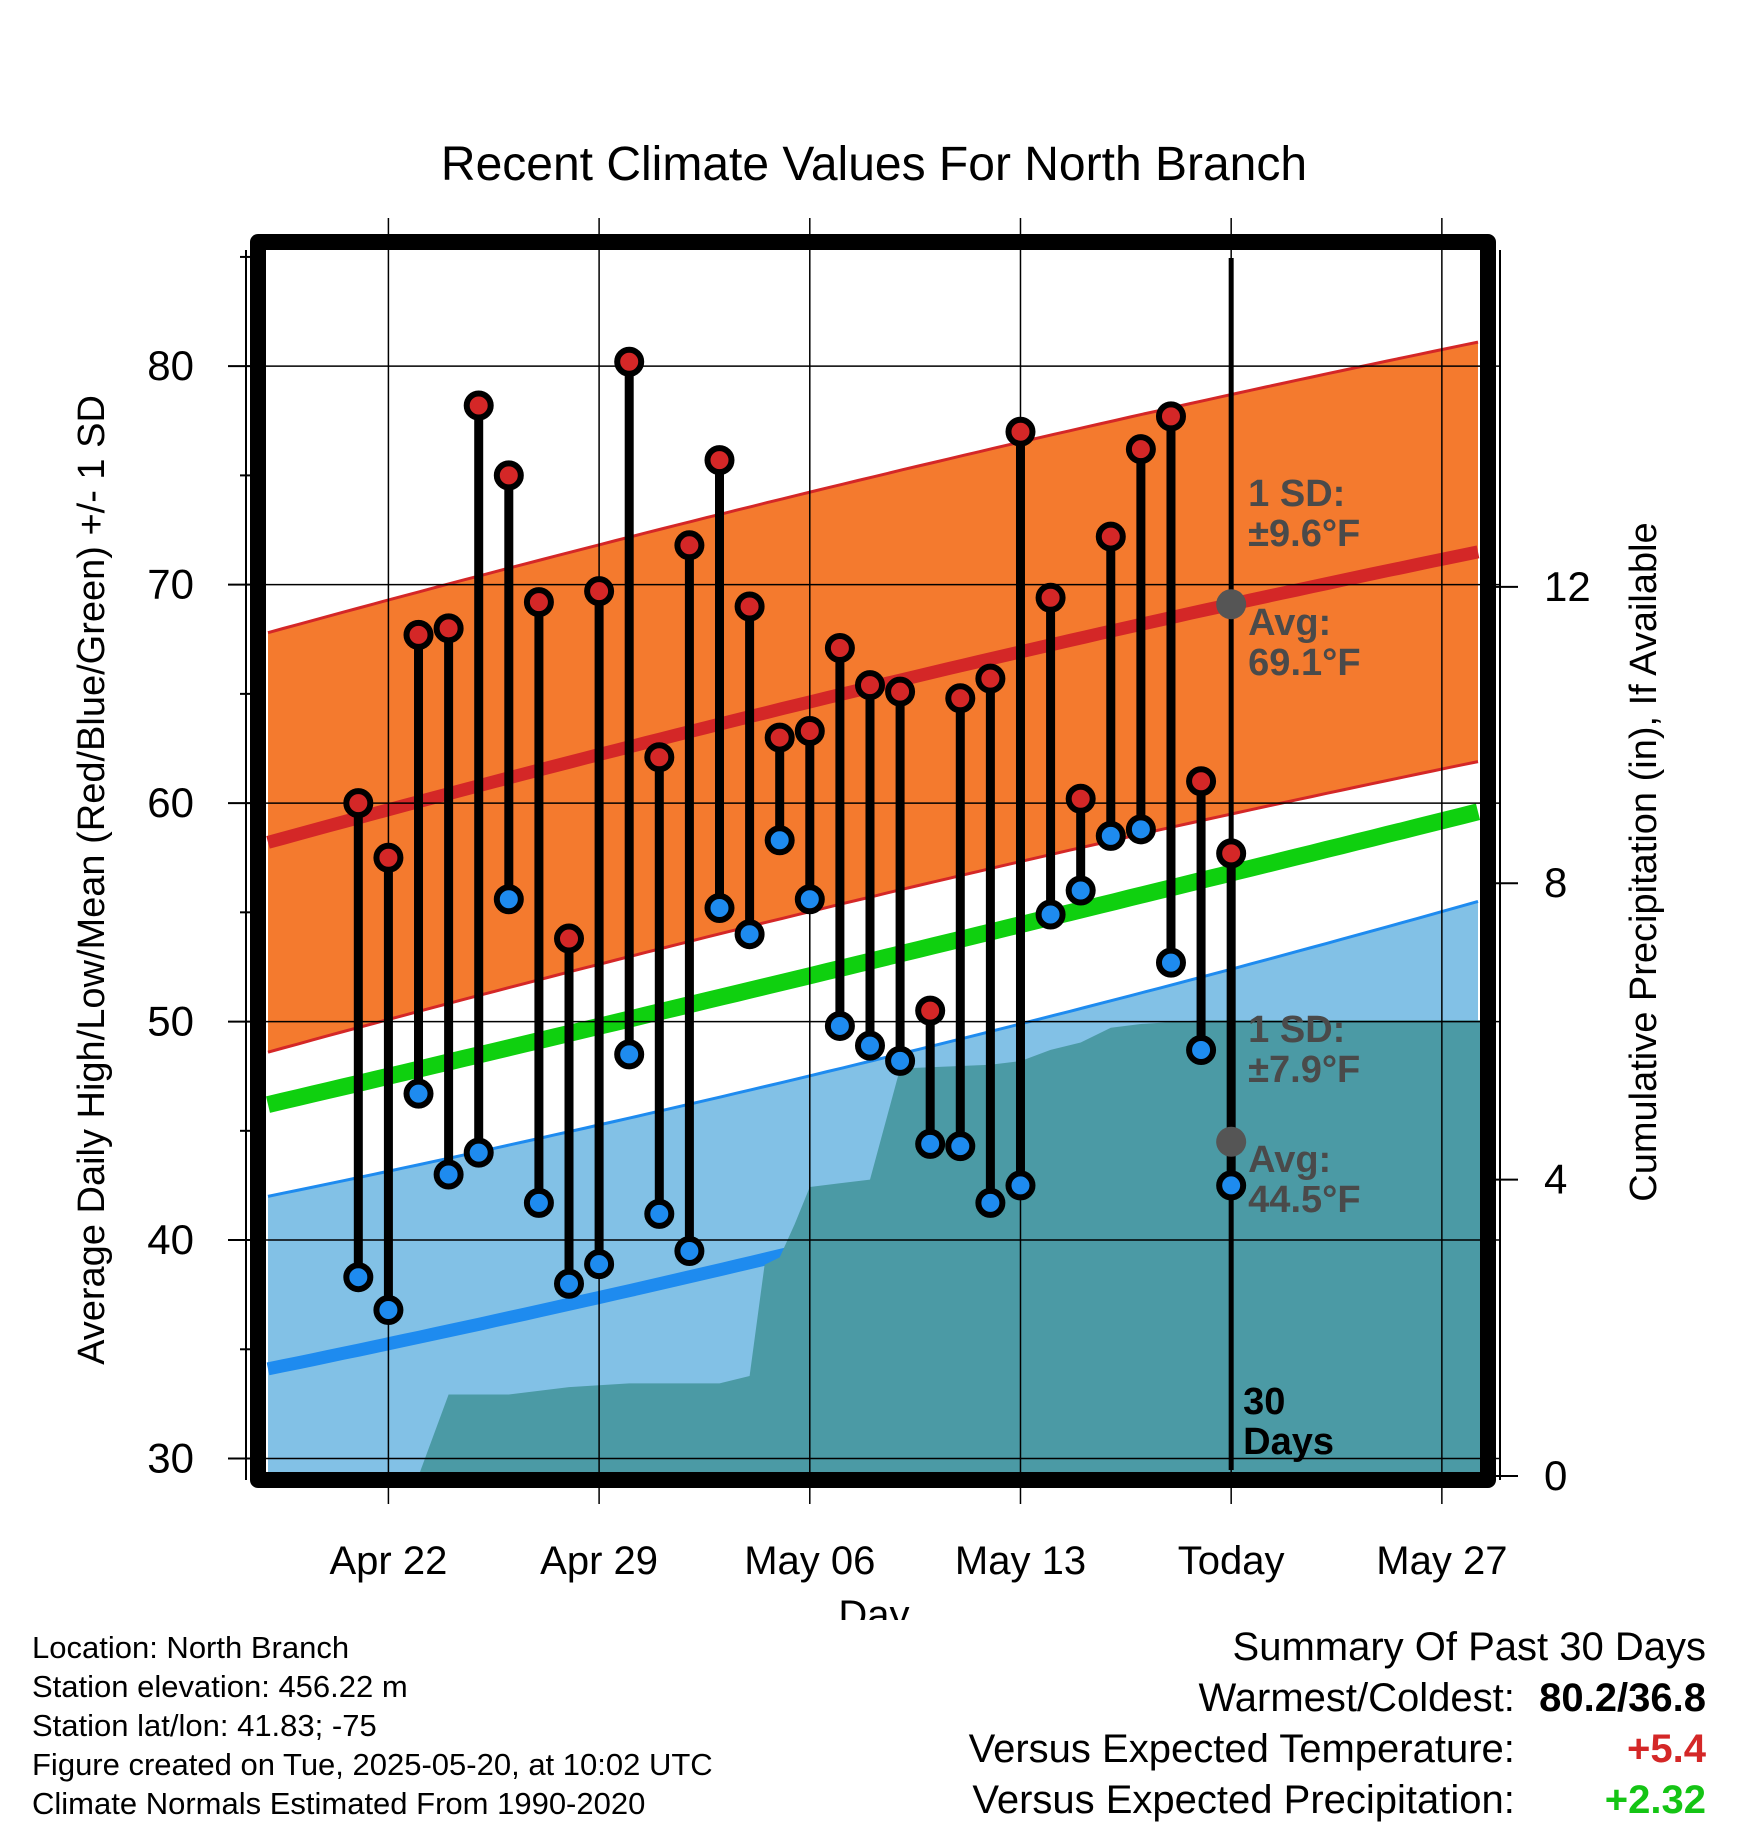 The width and height of the screenshot is (1748, 1828). Describe the element at coordinates (873, 487) in the screenshot. I see `high-sd-band-upper-edge` at that location.